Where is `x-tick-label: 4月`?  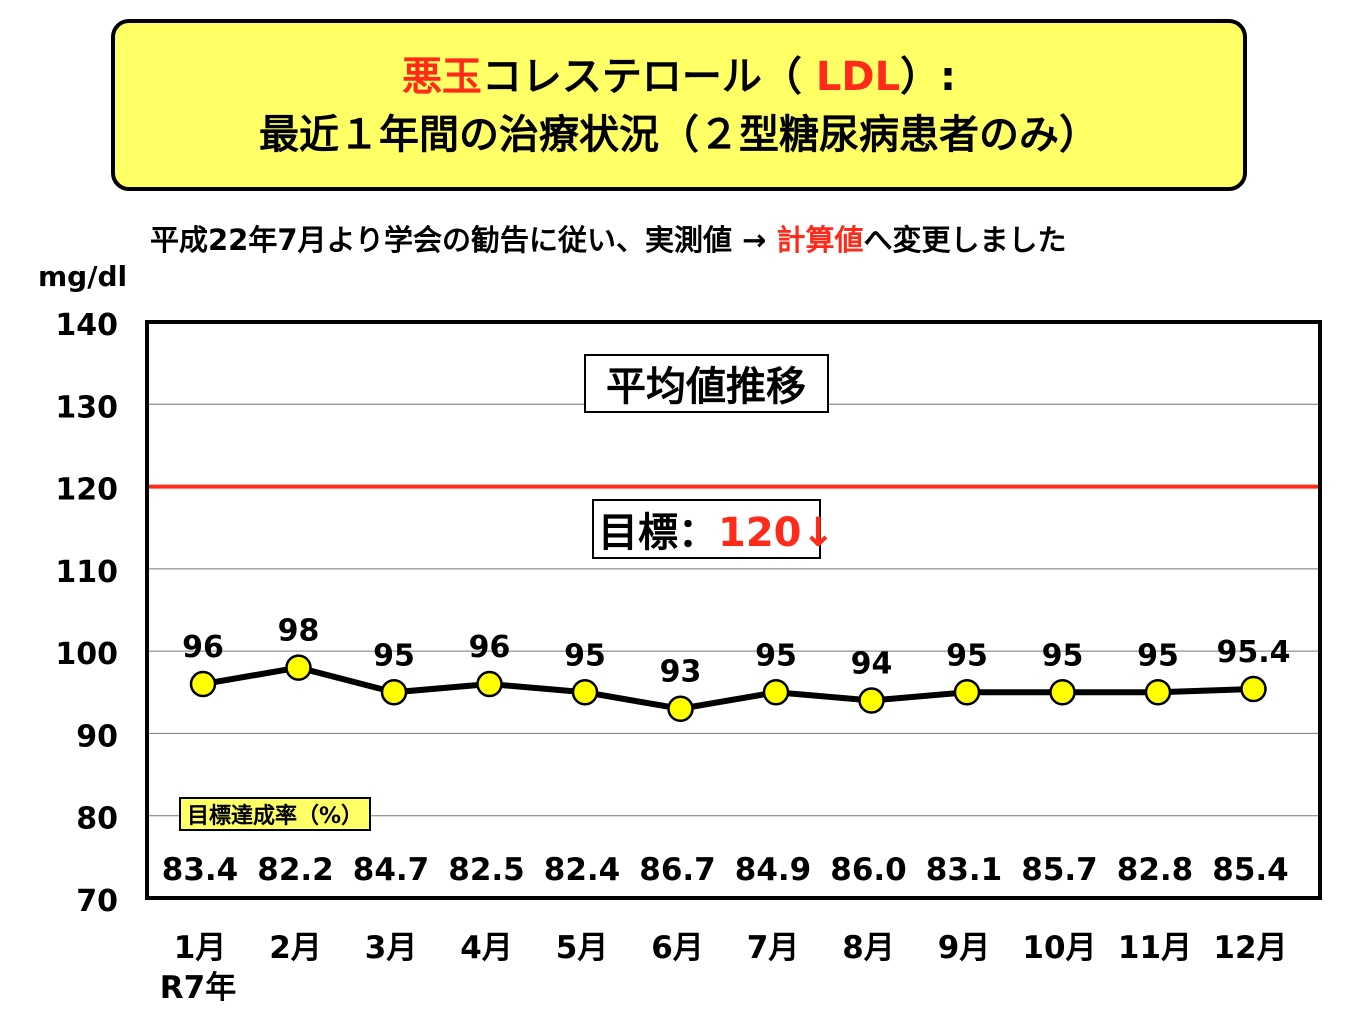 x-tick-label: 4月 is located at coordinates (486, 948).